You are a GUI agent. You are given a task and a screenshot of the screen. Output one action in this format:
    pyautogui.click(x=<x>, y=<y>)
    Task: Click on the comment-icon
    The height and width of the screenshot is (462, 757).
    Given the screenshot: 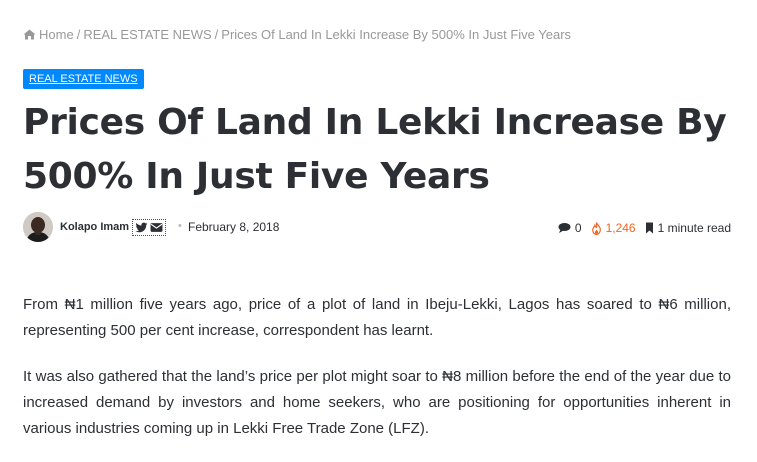 What is the action you would take?
    pyautogui.click(x=564, y=228)
    